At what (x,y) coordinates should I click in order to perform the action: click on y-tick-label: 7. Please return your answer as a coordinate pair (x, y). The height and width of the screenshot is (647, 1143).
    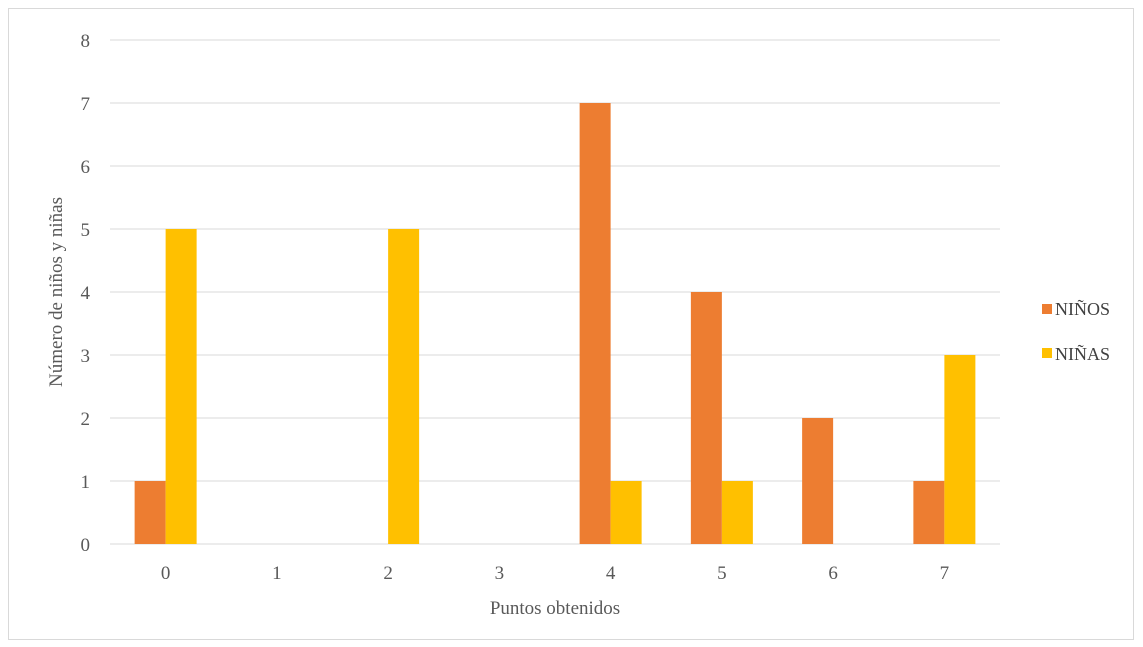
    Looking at the image, I should click on (86, 104).